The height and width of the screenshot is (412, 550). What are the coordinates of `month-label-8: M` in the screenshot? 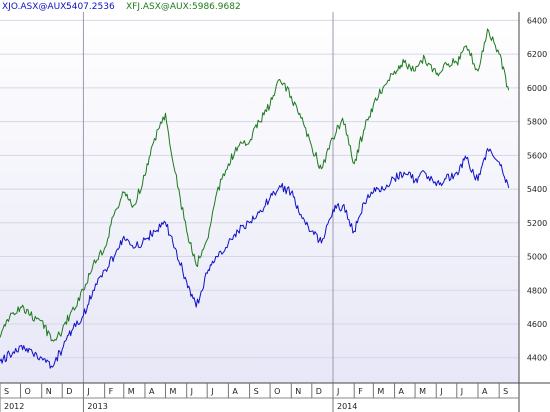 It's located at (172, 391).